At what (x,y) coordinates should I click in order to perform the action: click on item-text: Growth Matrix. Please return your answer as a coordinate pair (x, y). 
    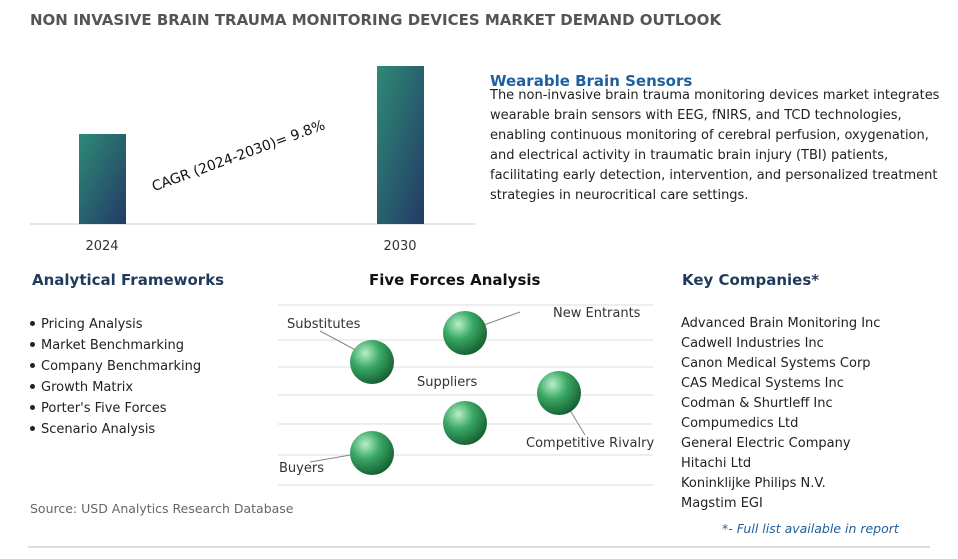
    Looking at the image, I should click on (87, 387).